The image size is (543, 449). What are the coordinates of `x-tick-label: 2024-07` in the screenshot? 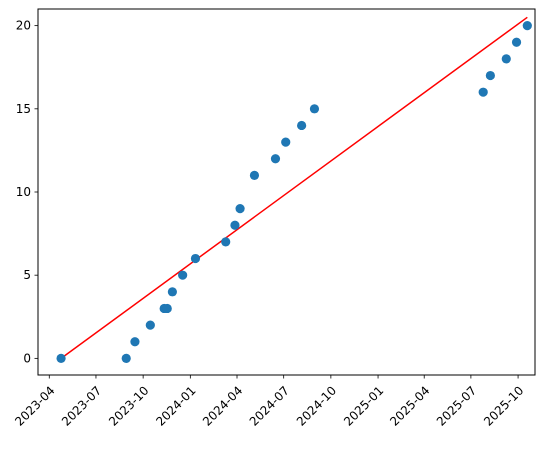 It's located at (269, 405).